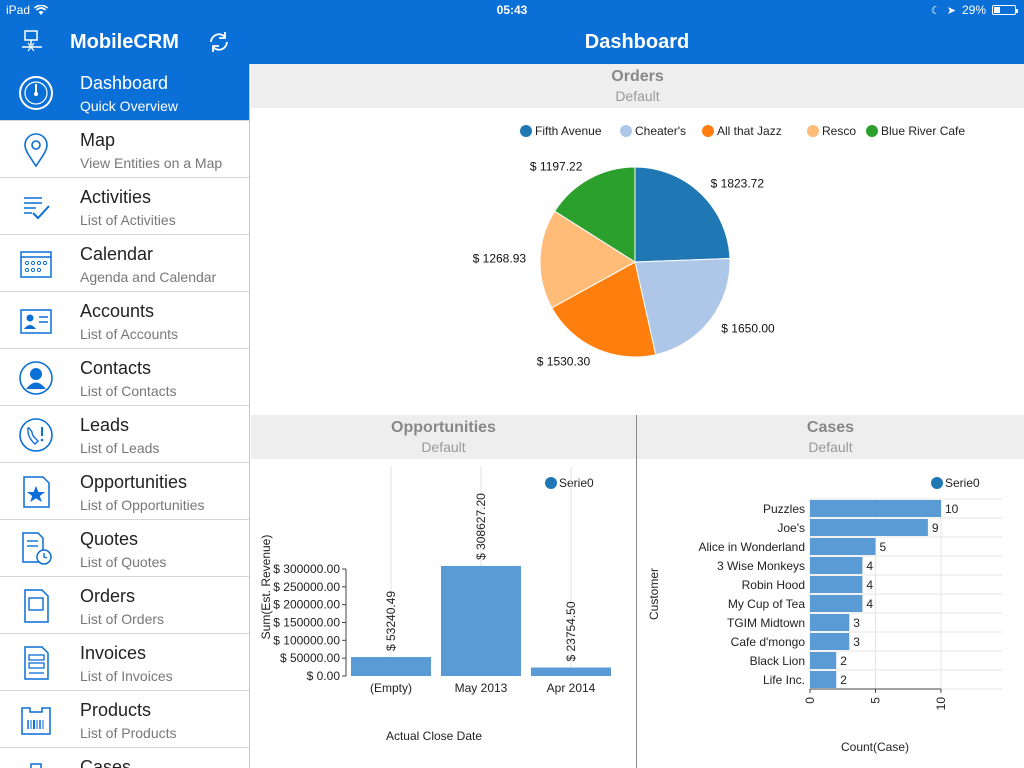 The image size is (1024, 768). Describe the element at coordinates (117, 254) in the screenshot. I see `sidebar-item-label: Calendar` at that location.